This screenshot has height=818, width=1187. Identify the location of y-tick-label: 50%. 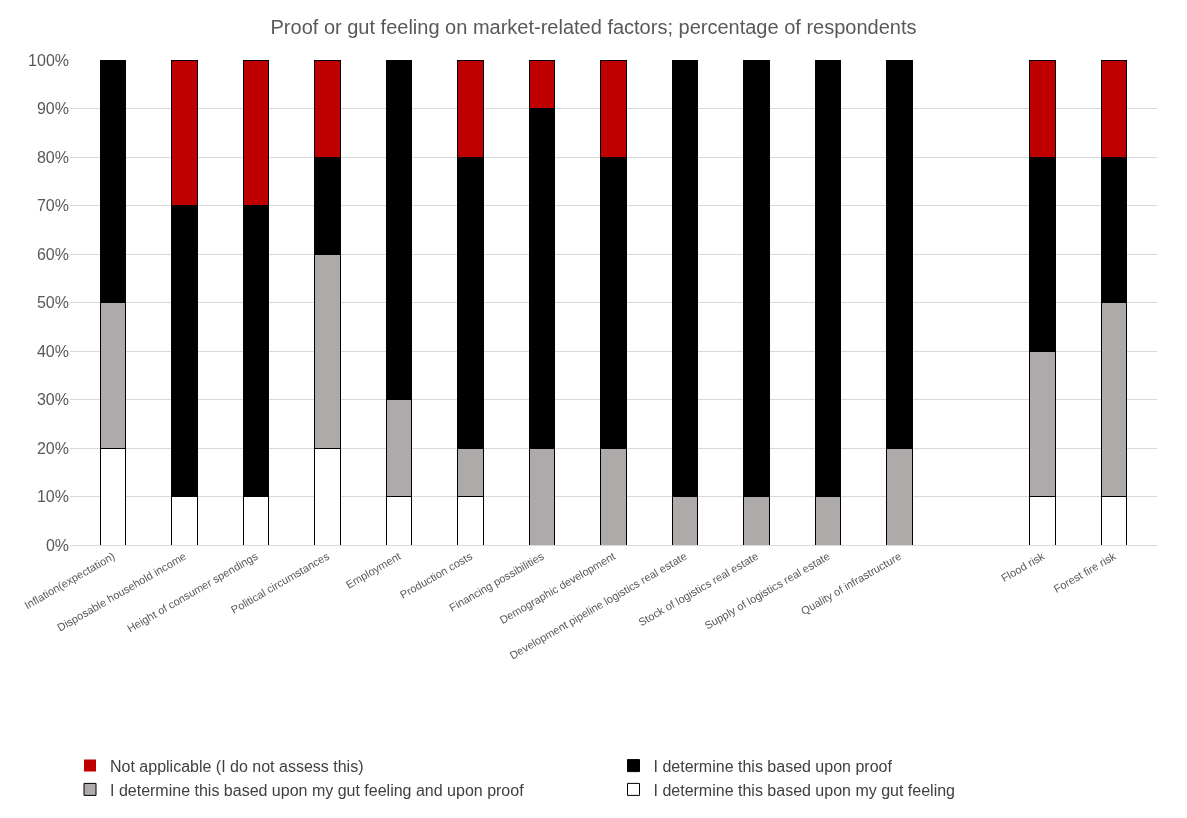
(52, 303).